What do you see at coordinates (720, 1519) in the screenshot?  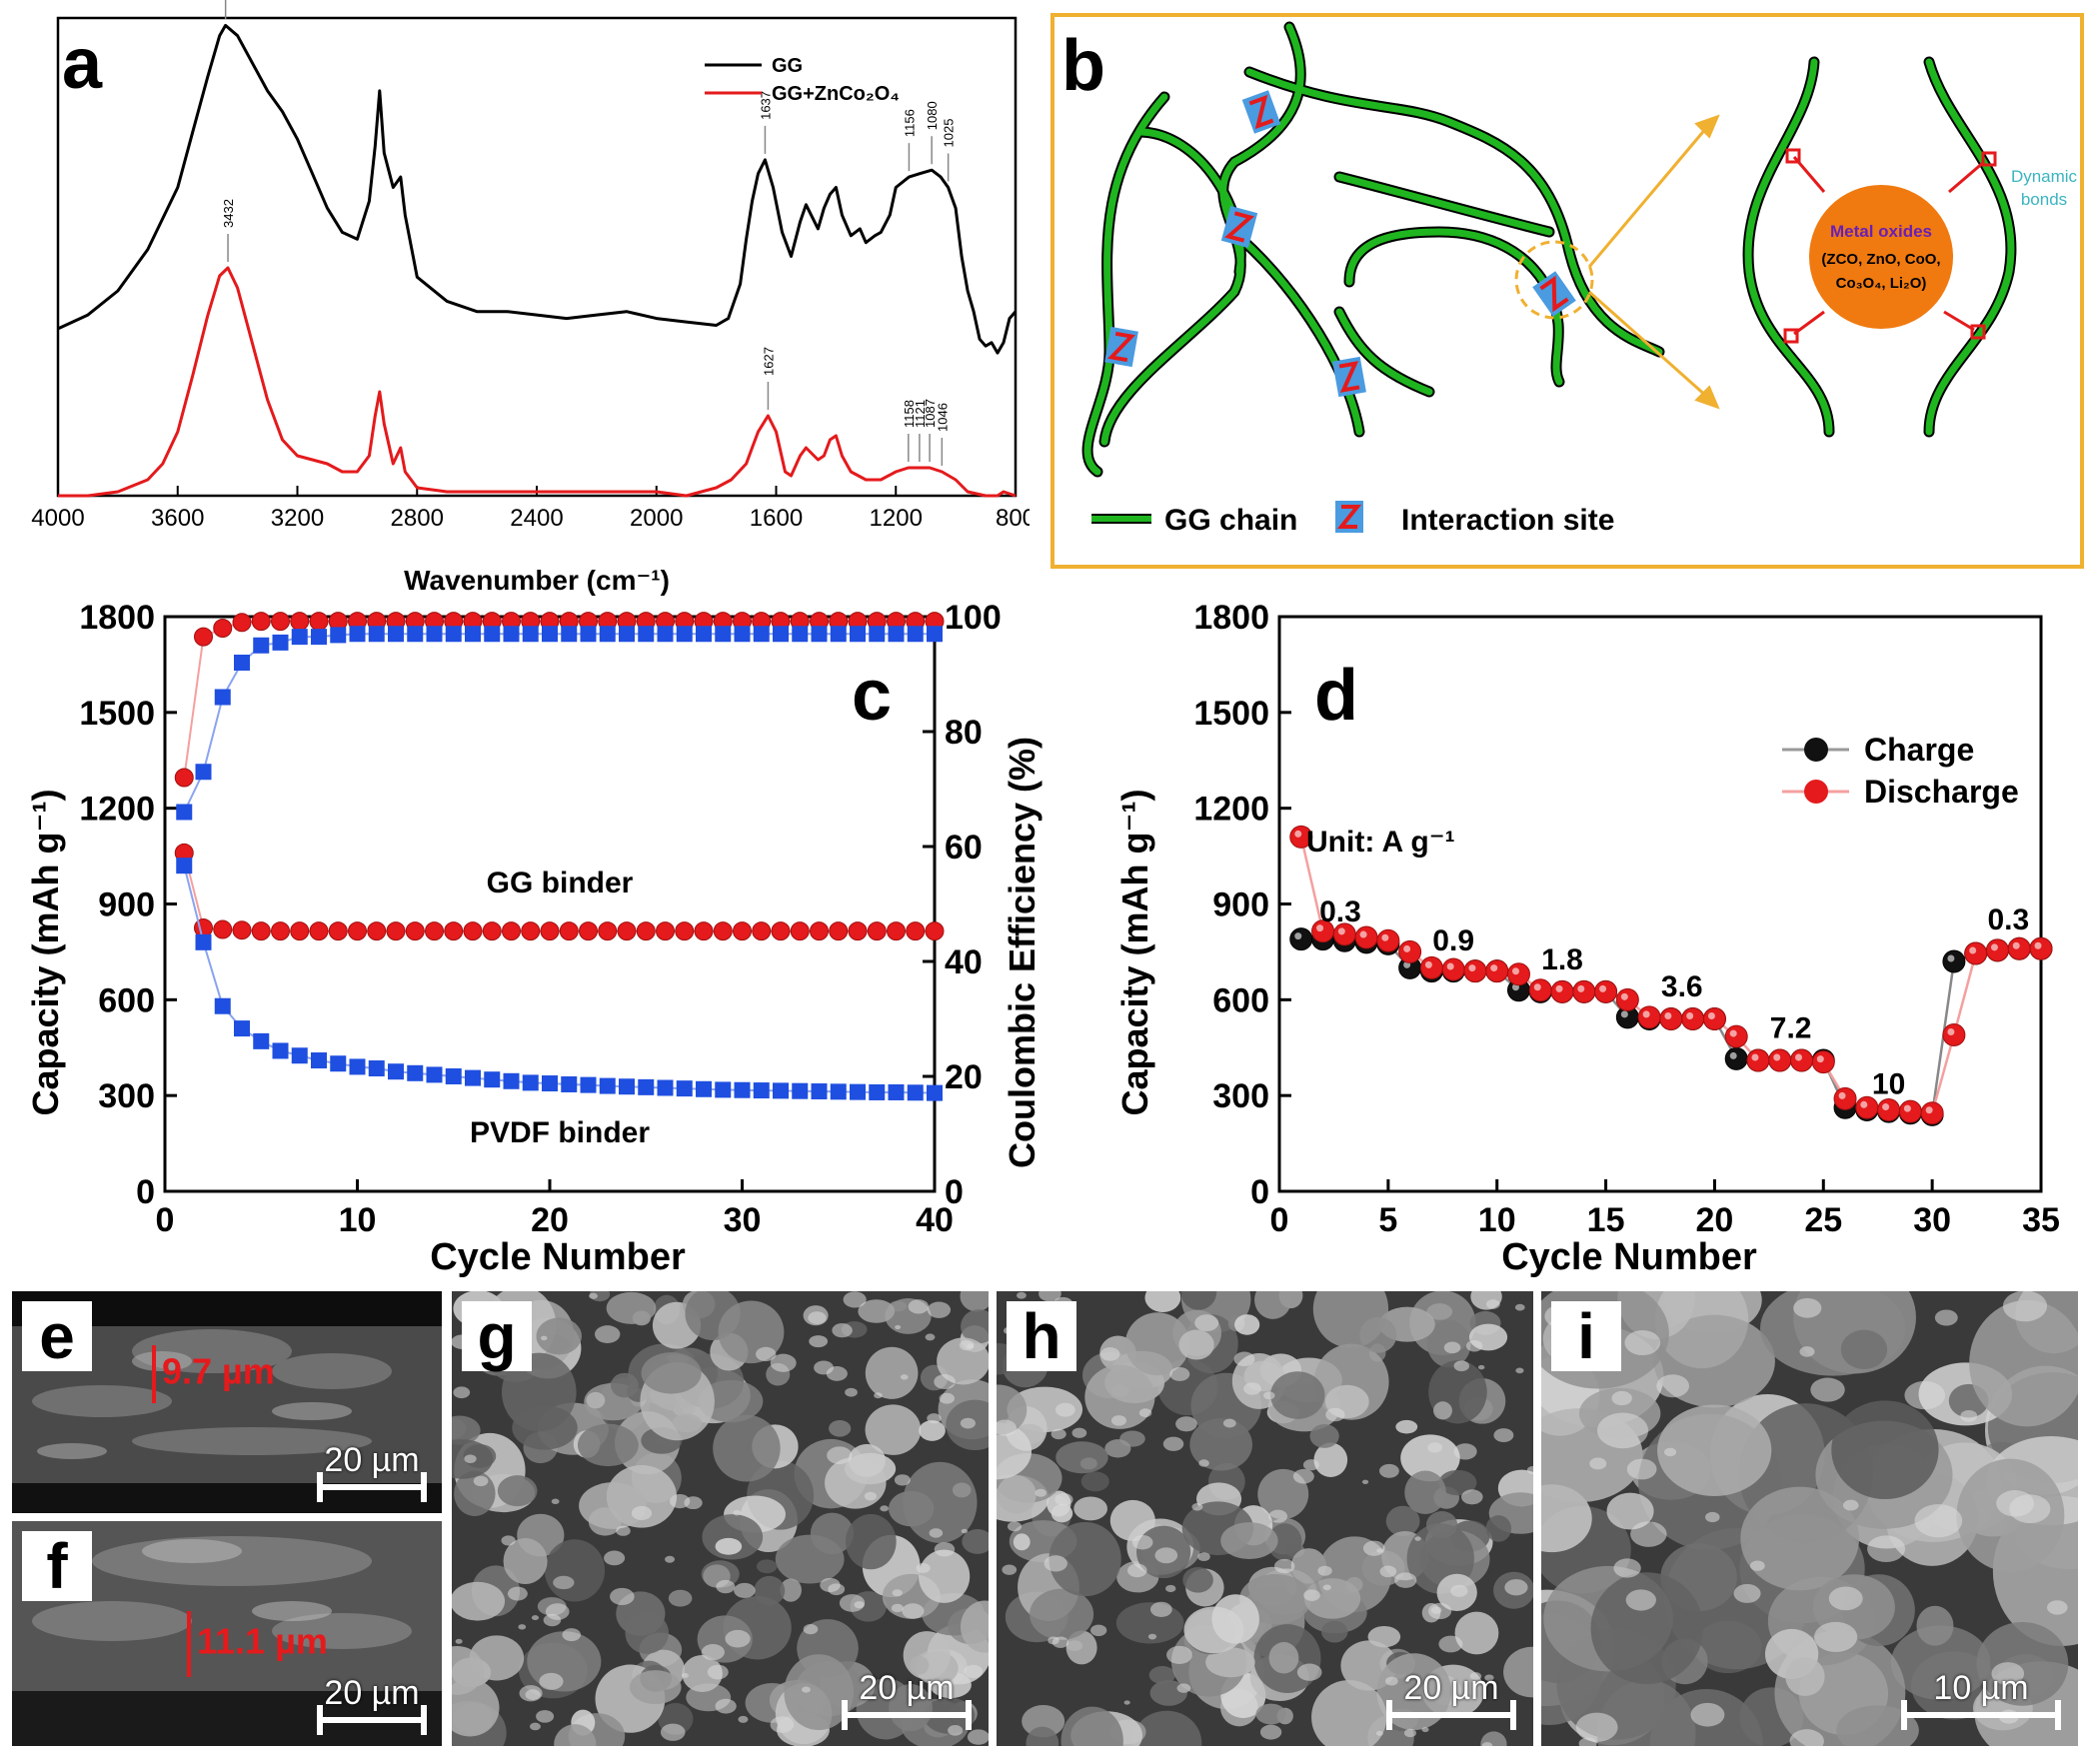 I see `sem-image-g: g 20 µm` at bounding box center [720, 1519].